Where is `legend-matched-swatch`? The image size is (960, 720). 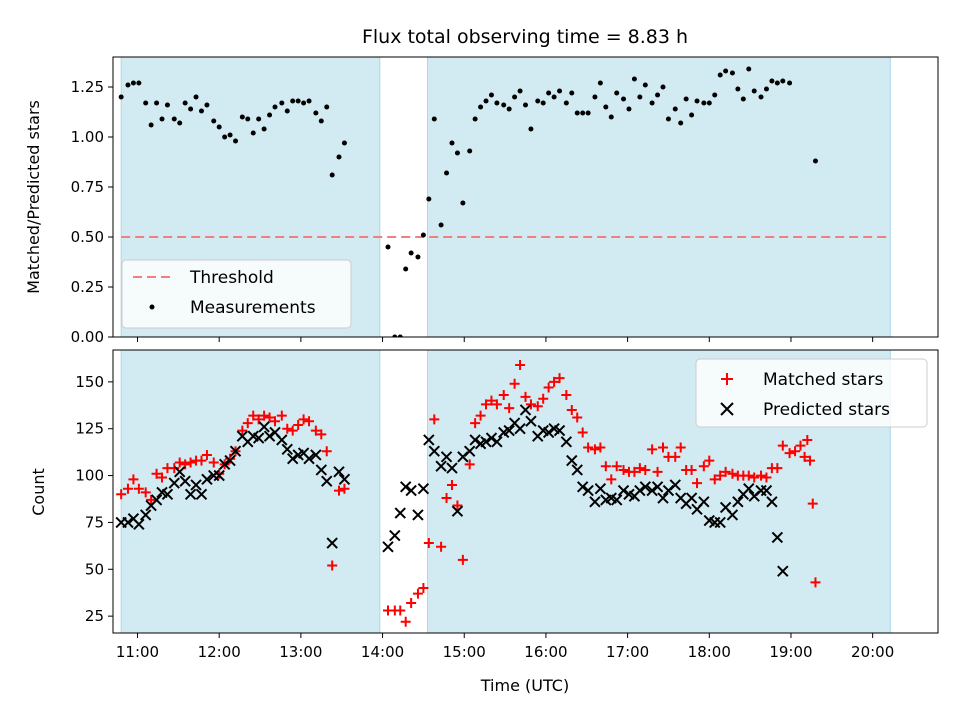 legend-matched-swatch is located at coordinates (727, 379).